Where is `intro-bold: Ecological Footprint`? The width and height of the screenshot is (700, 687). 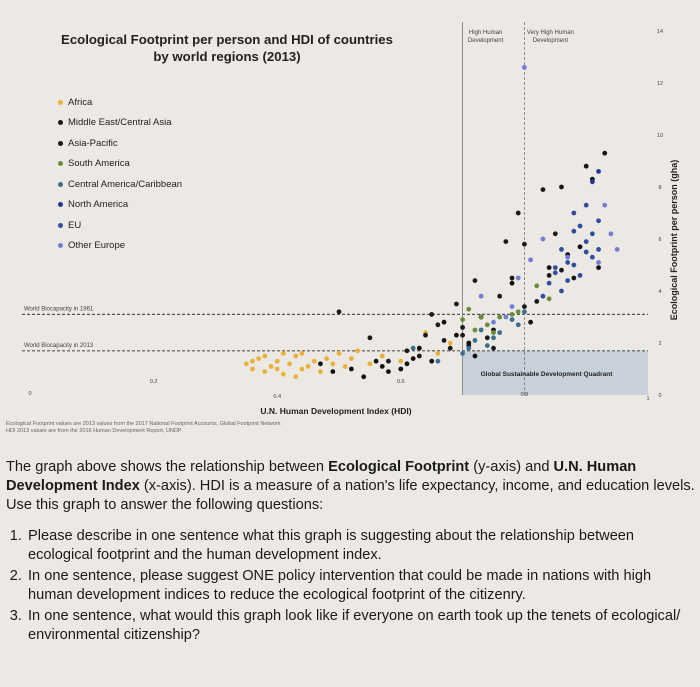 intro-bold: Ecological Footprint is located at coordinates (399, 467).